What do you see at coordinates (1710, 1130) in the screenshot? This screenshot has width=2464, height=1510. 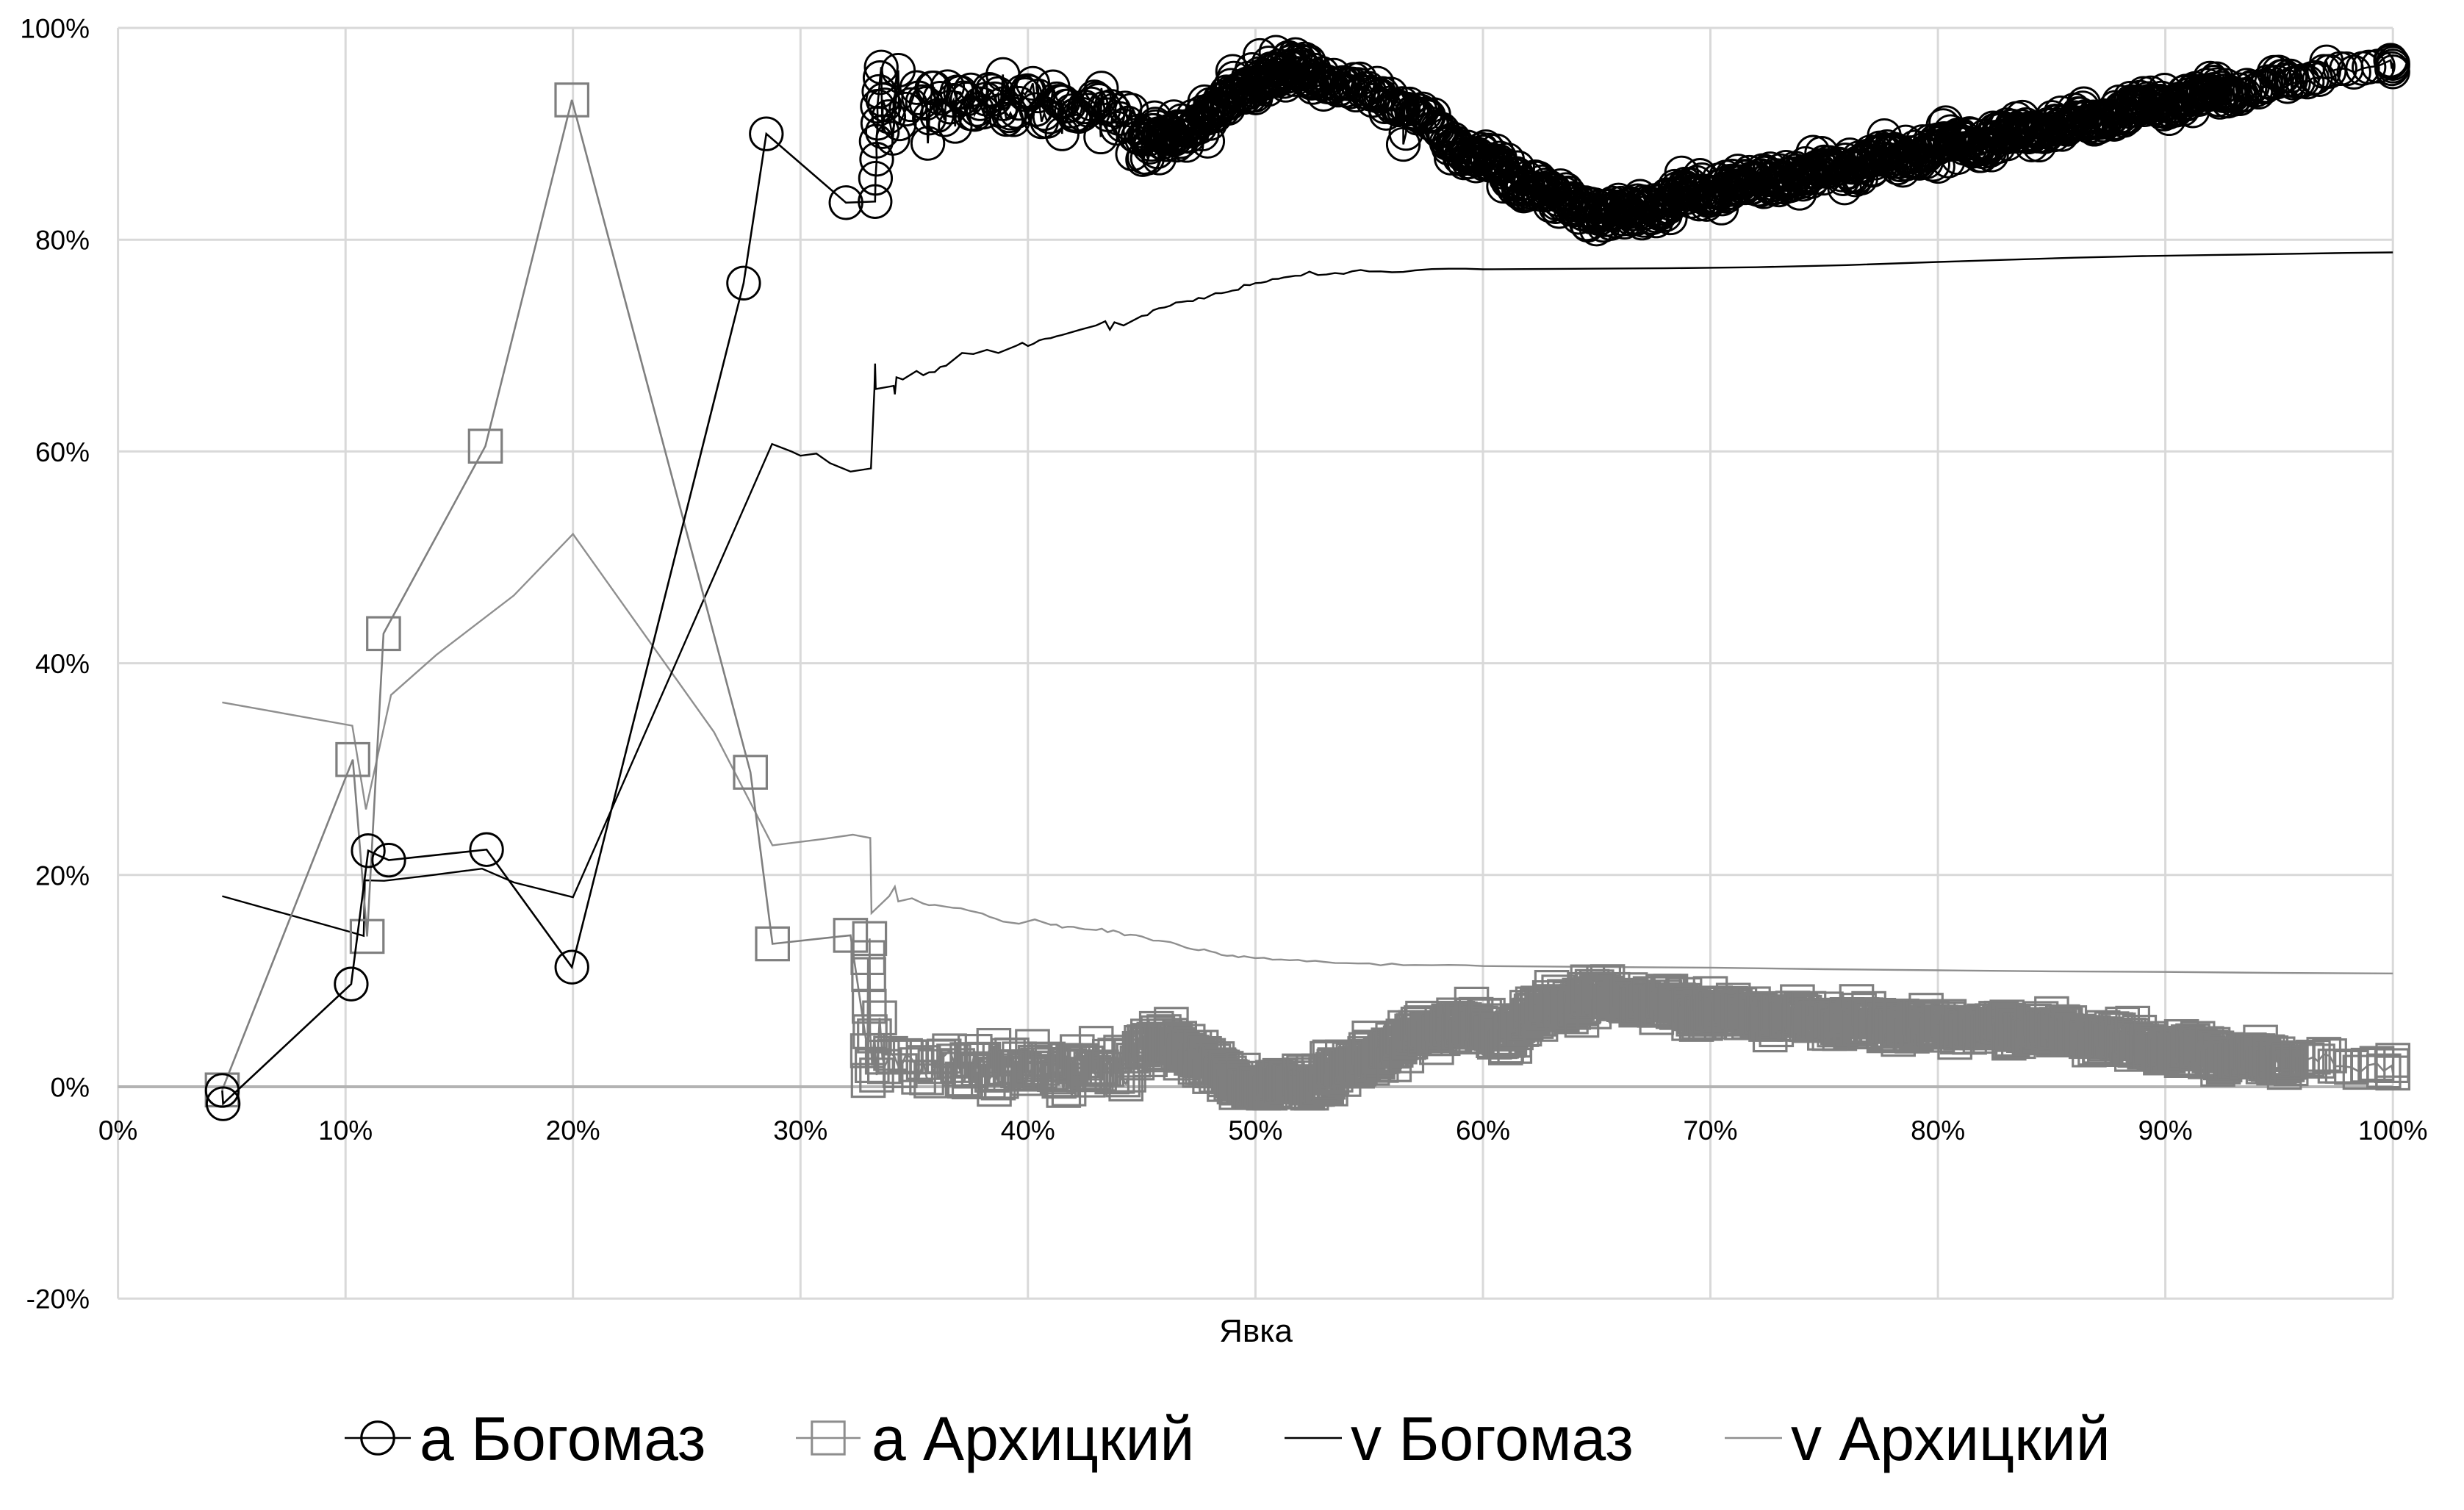 I see `svg-text: 70%` at bounding box center [1710, 1130].